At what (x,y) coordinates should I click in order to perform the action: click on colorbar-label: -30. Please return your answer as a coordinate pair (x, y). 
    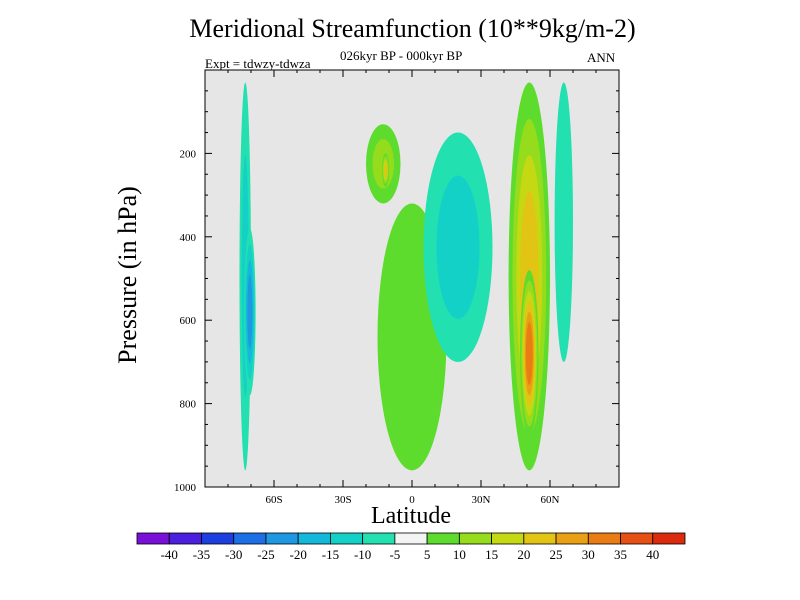
    Looking at the image, I should click on (233, 554).